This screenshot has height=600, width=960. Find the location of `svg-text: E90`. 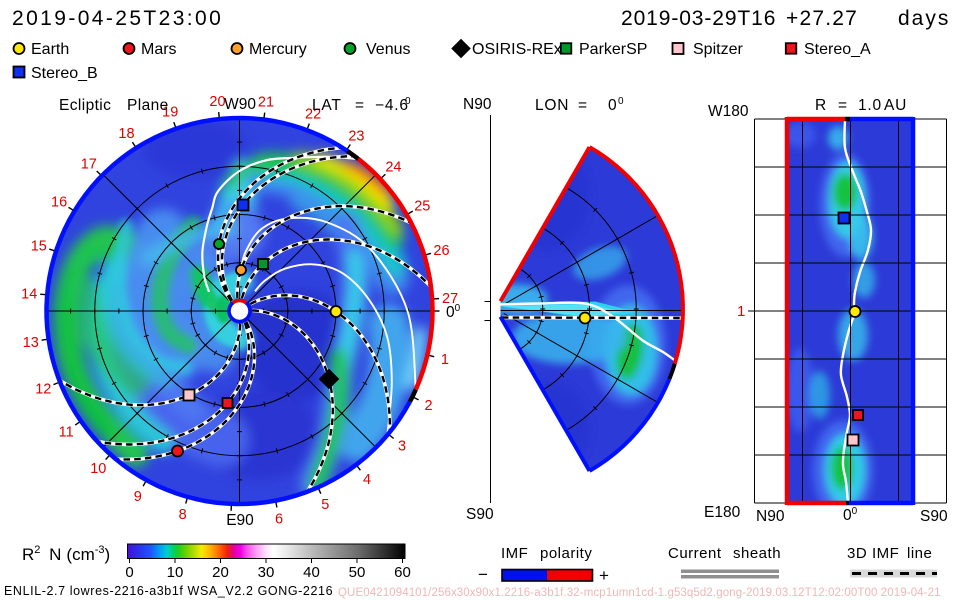

svg-text: E90 is located at coordinates (240, 520).